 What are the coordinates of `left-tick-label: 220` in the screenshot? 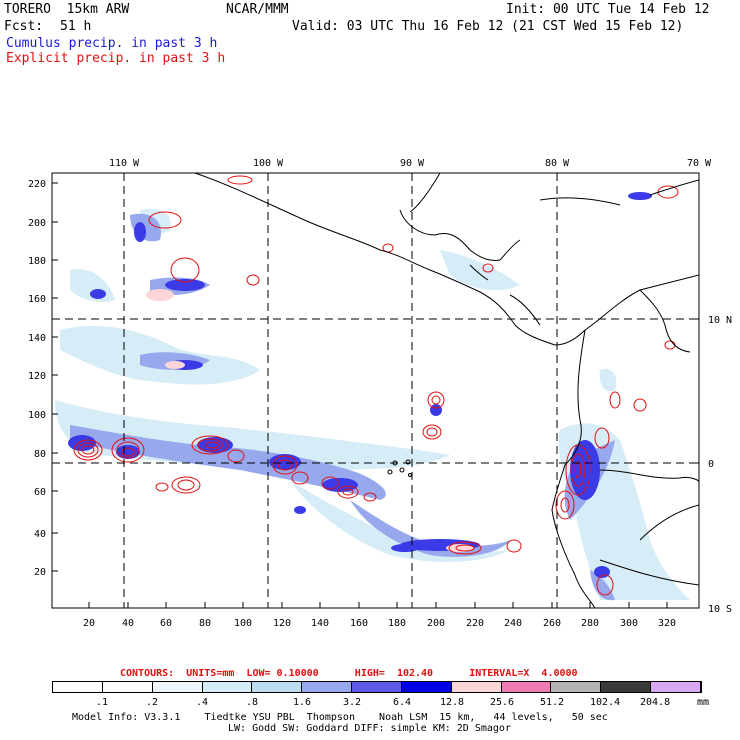 It's located at (37, 184).